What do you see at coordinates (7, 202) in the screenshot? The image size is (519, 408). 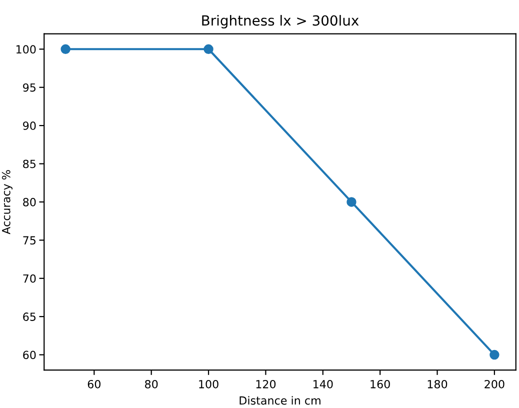 I see `y-axis-title: Accuracy %` at bounding box center [7, 202].